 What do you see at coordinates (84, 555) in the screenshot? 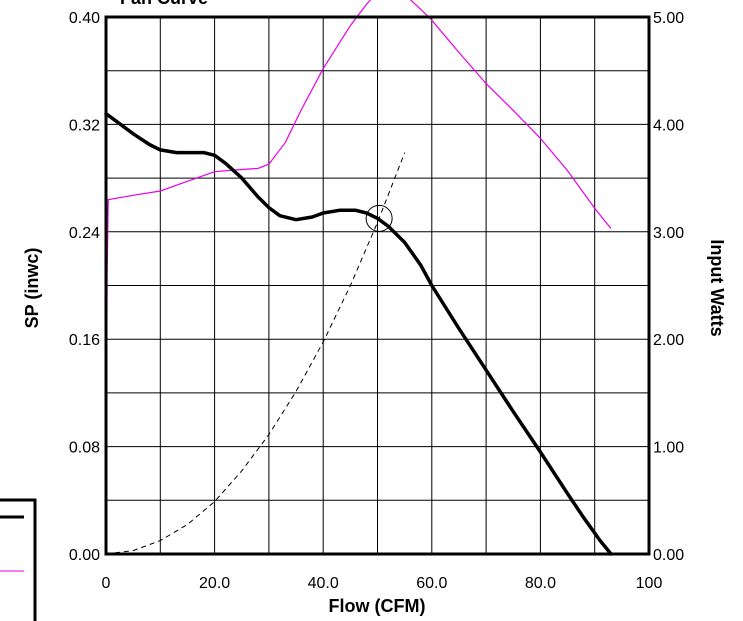
I see `y-left-tick-label: 0.00` at bounding box center [84, 555].